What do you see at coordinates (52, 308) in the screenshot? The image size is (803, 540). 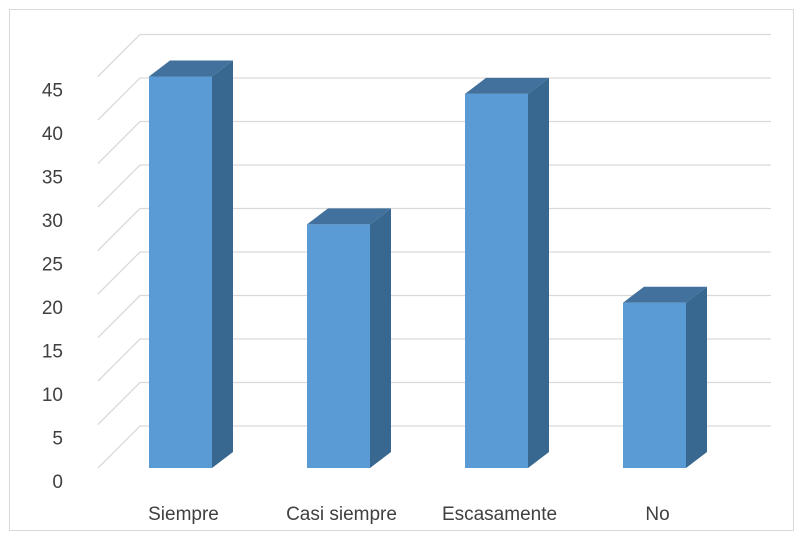 I see `y-tick-label: 20` at bounding box center [52, 308].